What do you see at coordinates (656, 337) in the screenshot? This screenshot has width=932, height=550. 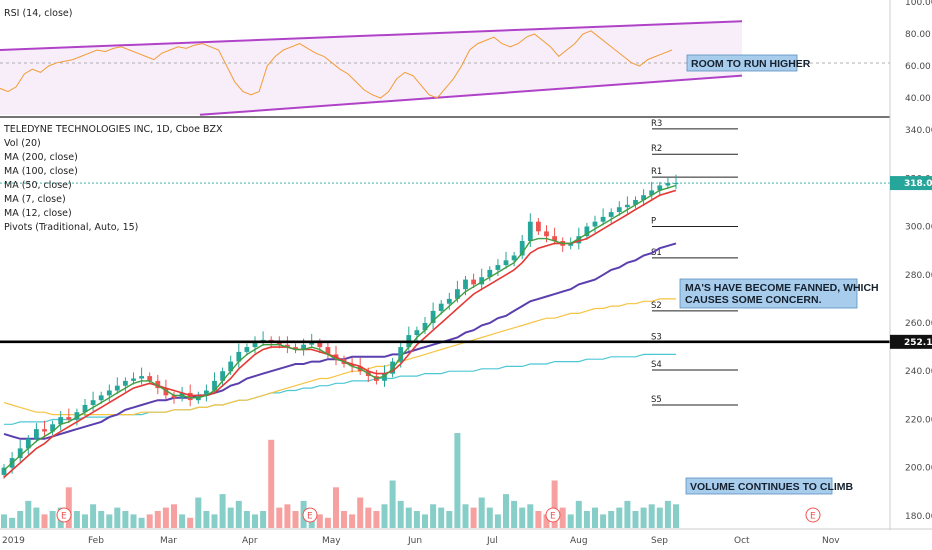 I see `pivot-label-s3: S3` at bounding box center [656, 337].